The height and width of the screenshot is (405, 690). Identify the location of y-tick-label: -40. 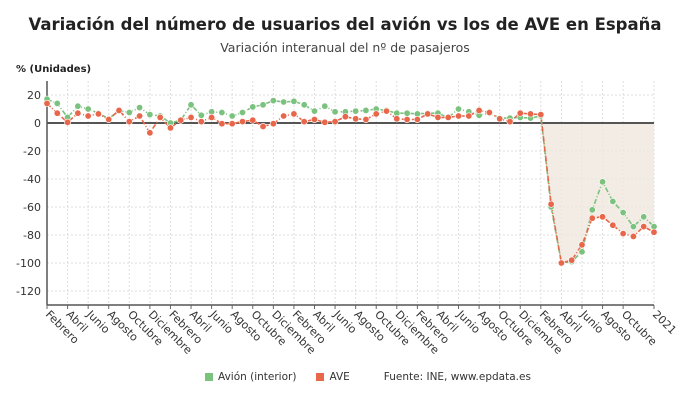
(32, 179).